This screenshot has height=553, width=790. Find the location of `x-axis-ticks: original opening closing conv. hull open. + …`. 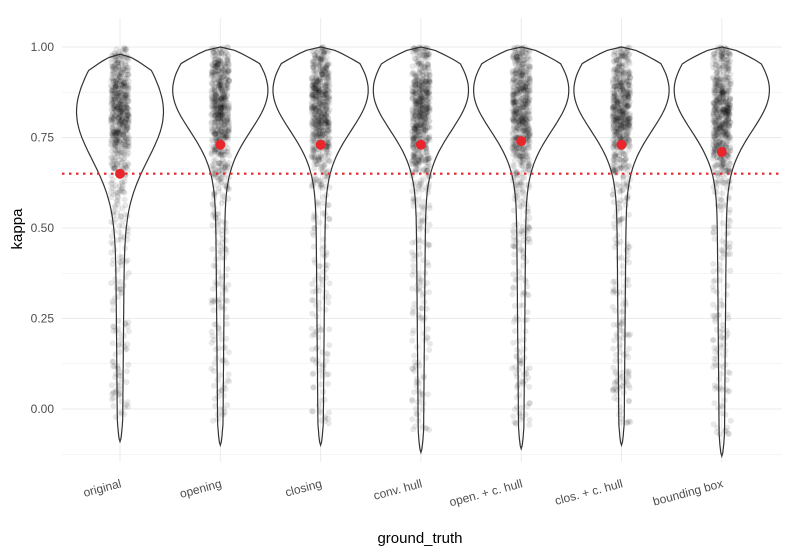

x-axis-ticks: original opening closing conv. hull open. + … is located at coordinates (403, 492).